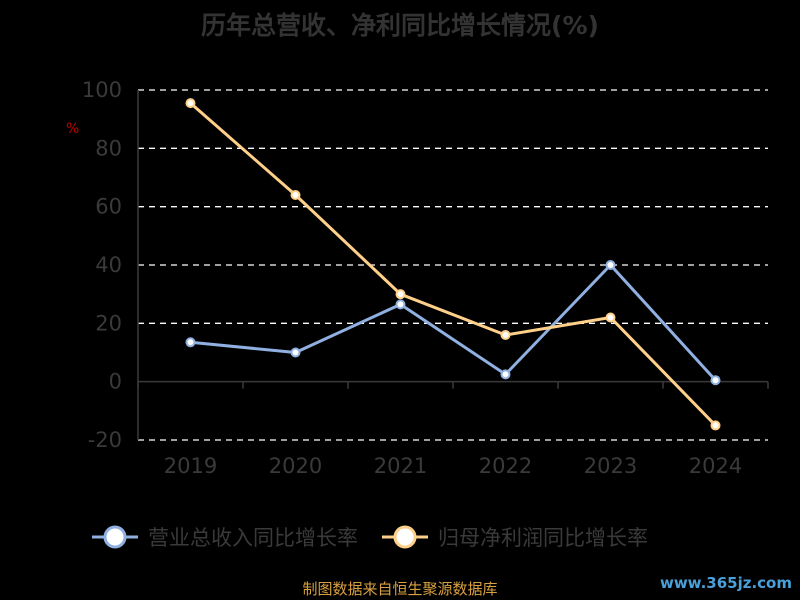 This screenshot has width=800, height=600. Describe the element at coordinates (115, 382) in the screenshot. I see `y-tick-label: 0` at that location.